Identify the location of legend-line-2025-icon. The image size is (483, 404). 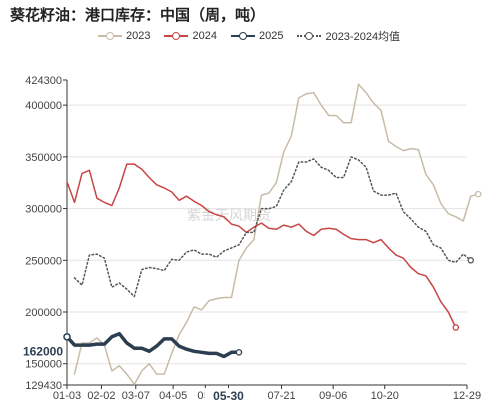
(242, 36).